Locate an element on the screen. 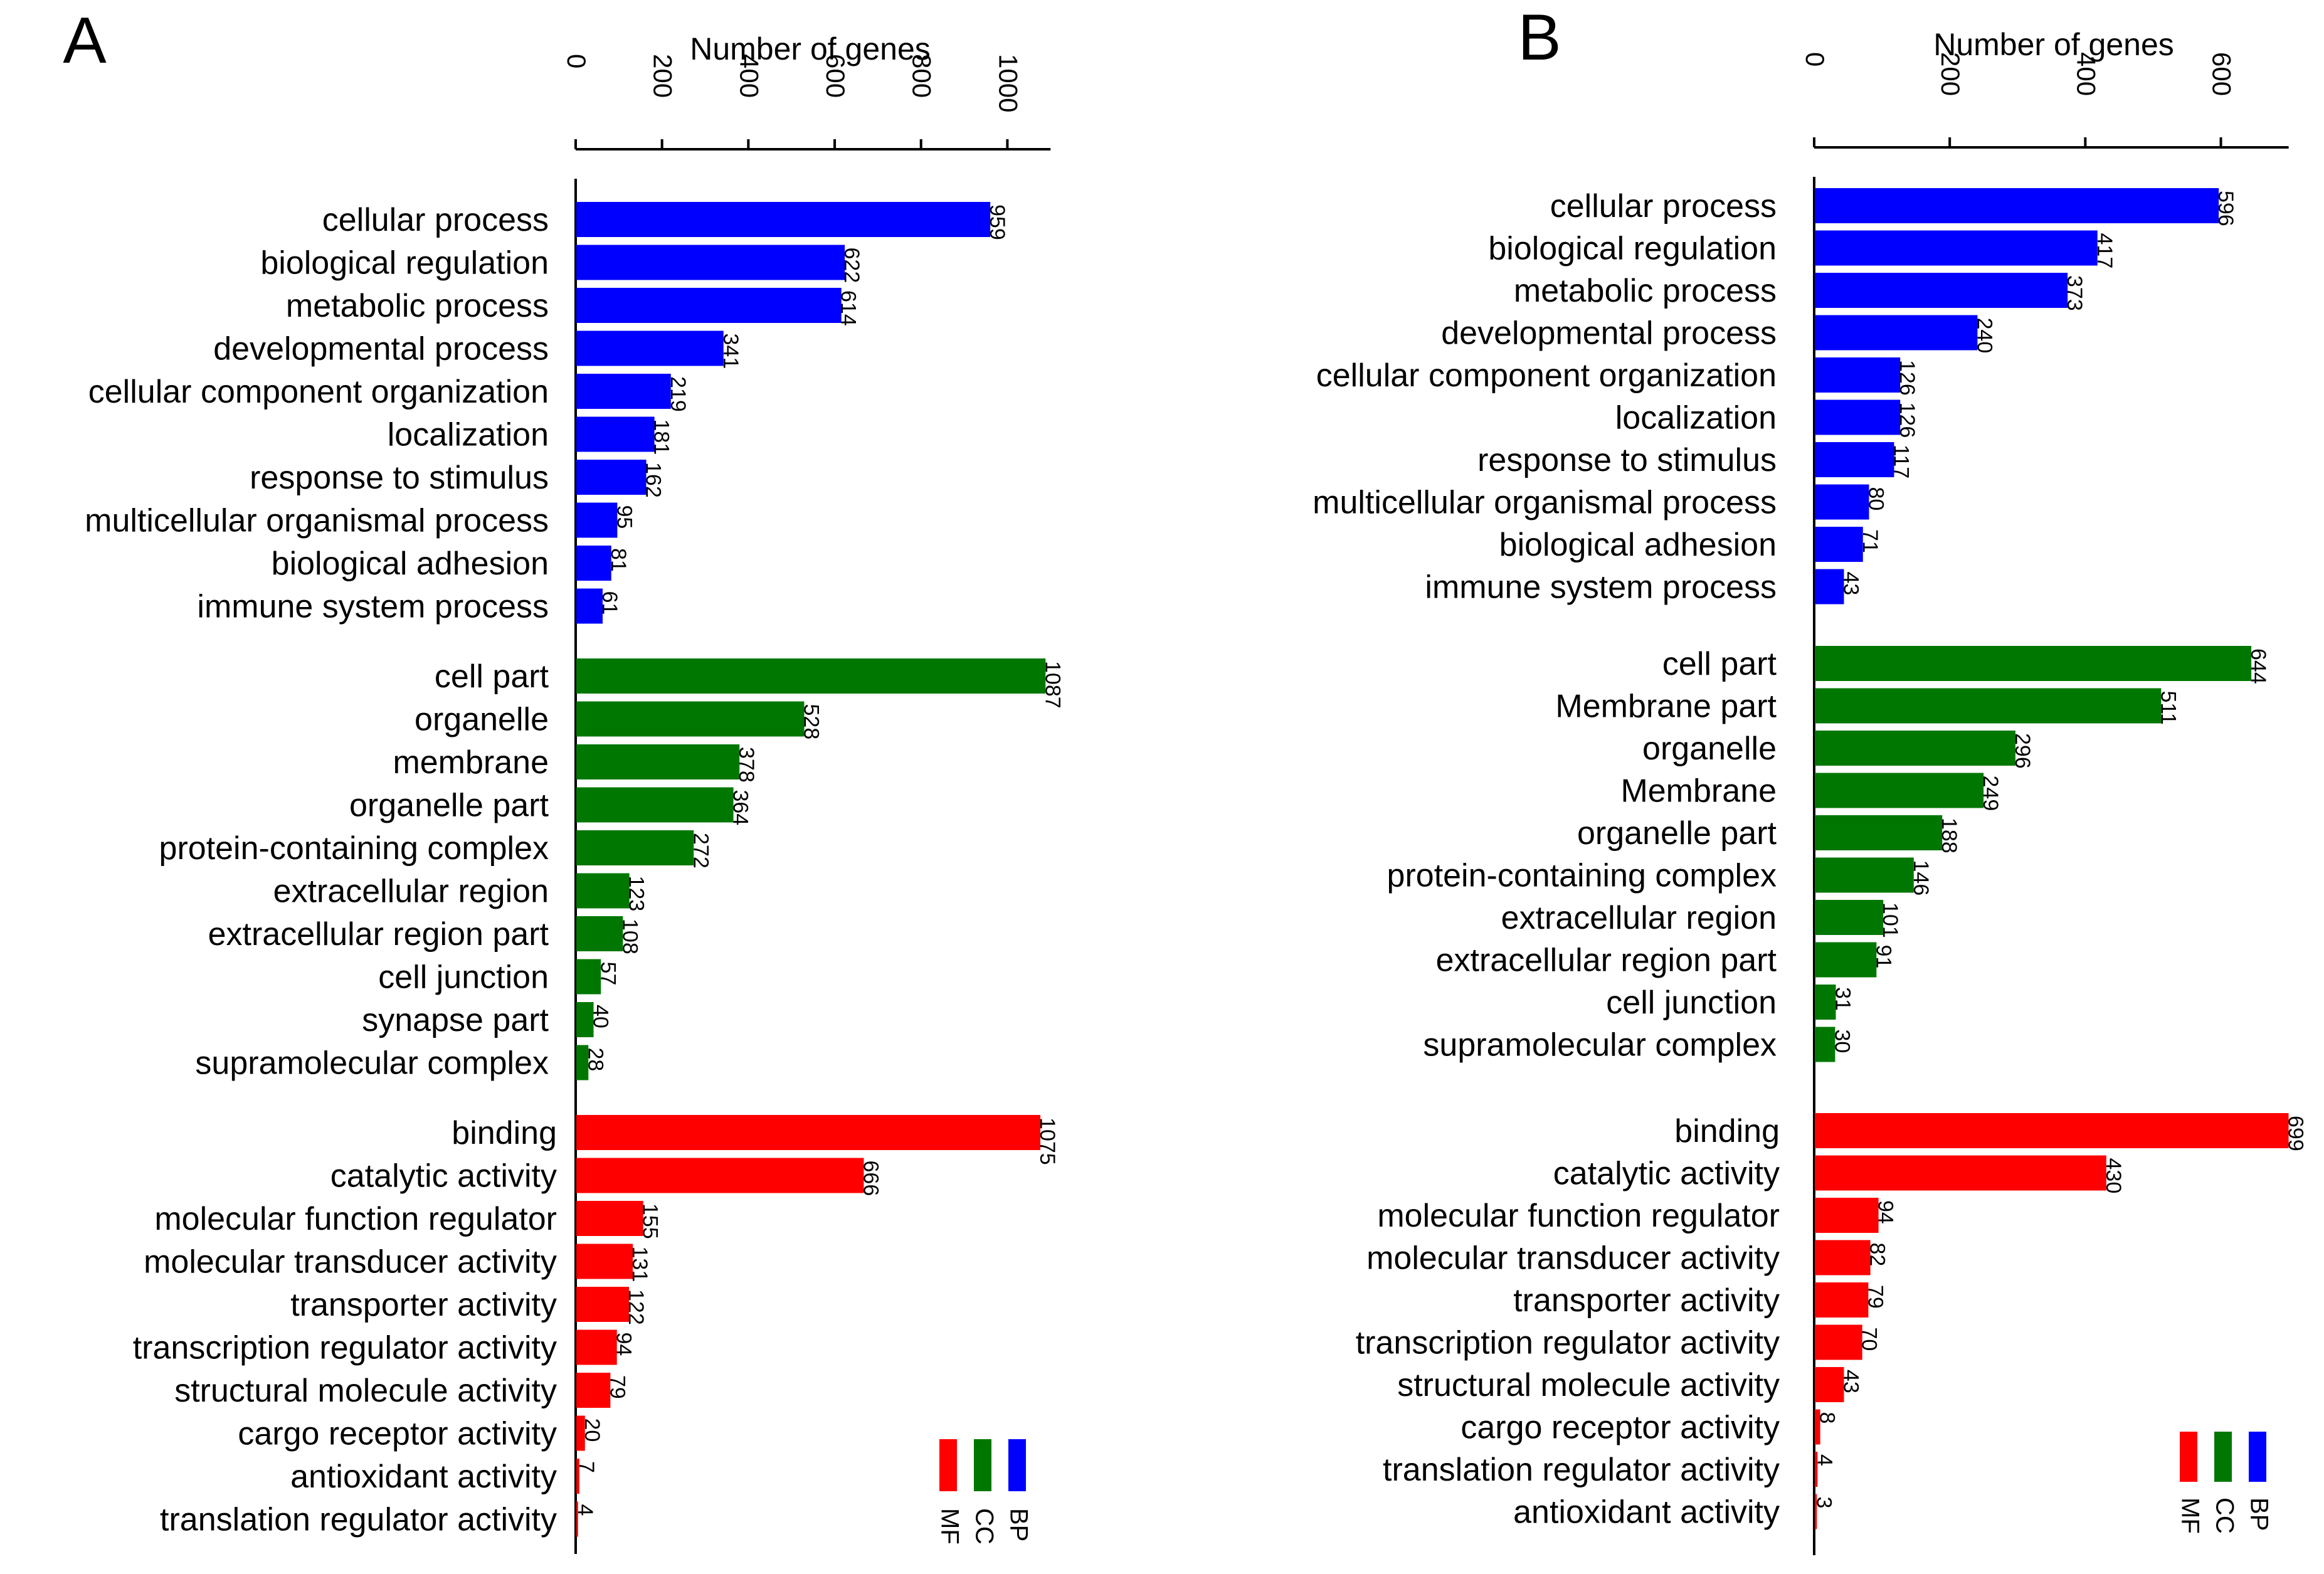  legend-label: MF is located at coordinates (949, 1527).